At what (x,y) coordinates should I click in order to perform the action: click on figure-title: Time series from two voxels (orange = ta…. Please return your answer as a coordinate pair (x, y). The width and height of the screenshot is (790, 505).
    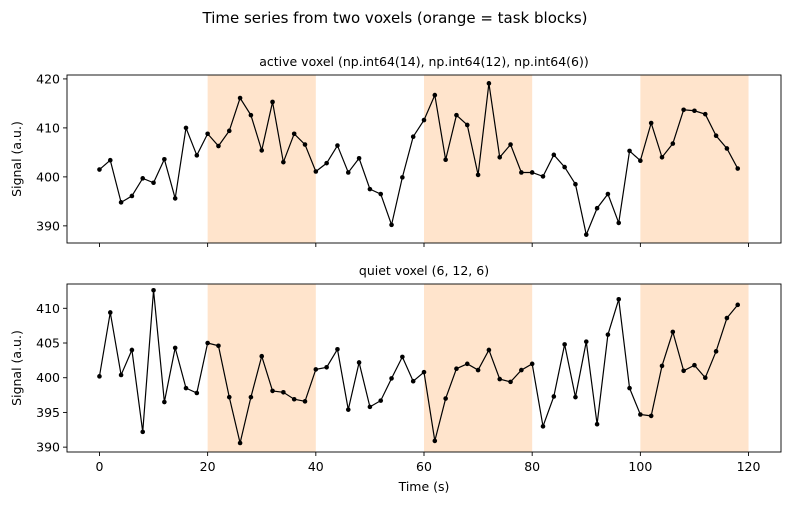
    Looking at the image, I should click on (395, 18).